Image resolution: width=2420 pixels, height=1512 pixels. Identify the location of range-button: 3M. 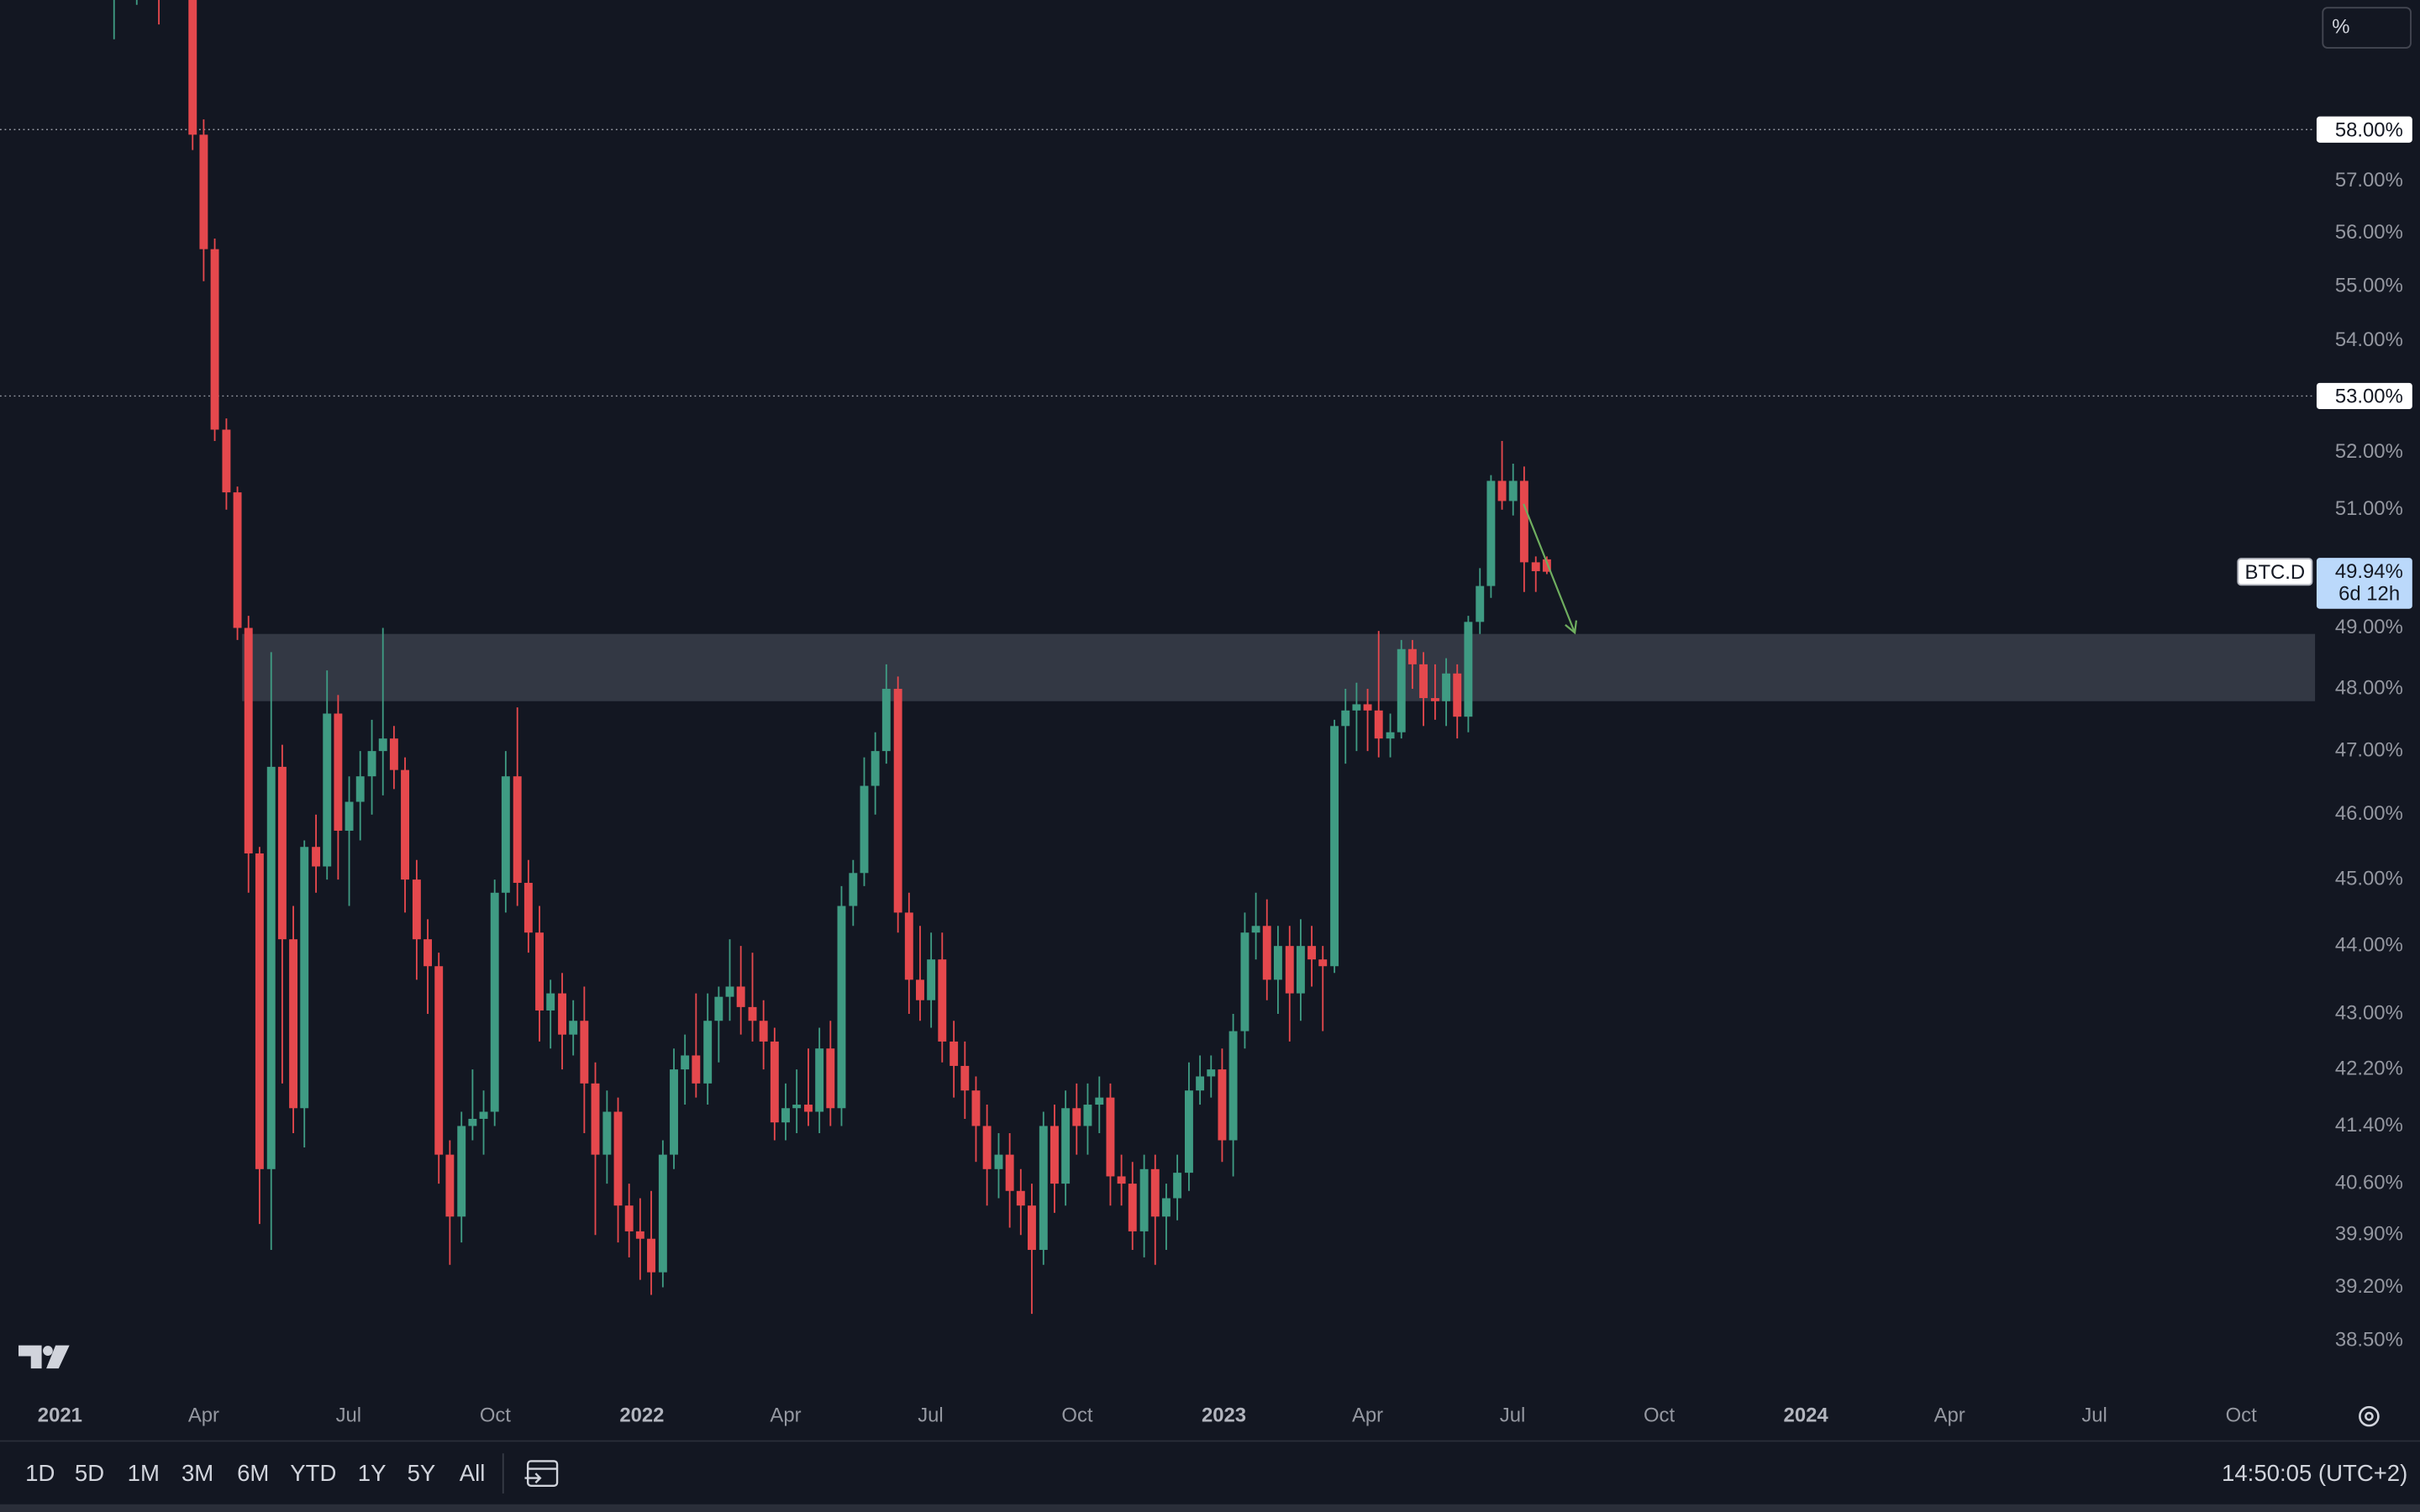
(197, 1473).